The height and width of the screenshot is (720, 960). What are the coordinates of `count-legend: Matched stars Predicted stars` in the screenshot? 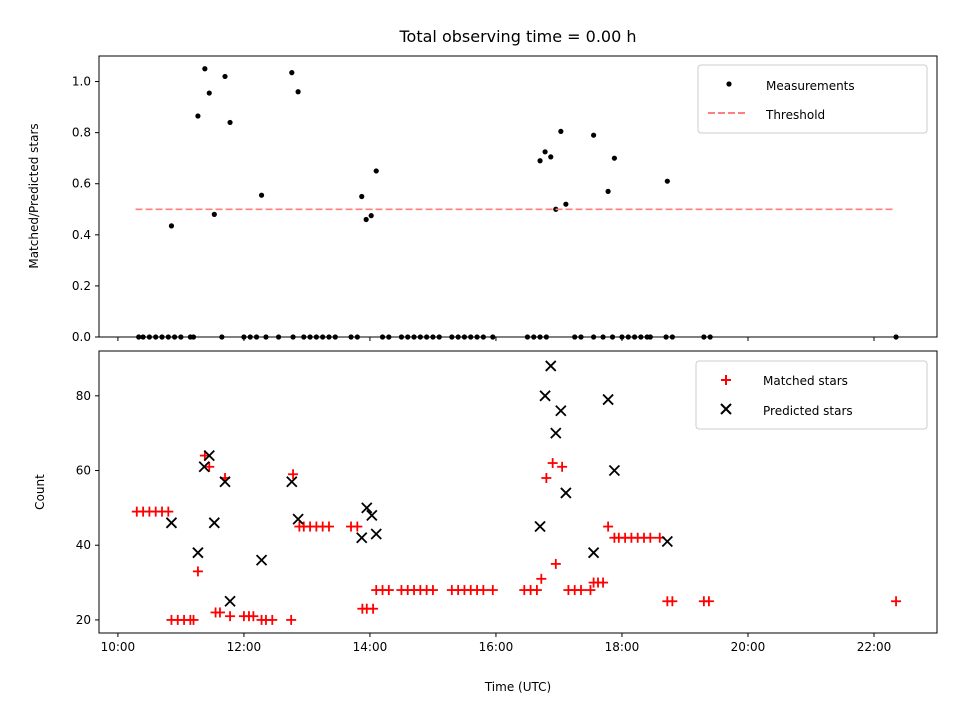 It's located at (811, 395).